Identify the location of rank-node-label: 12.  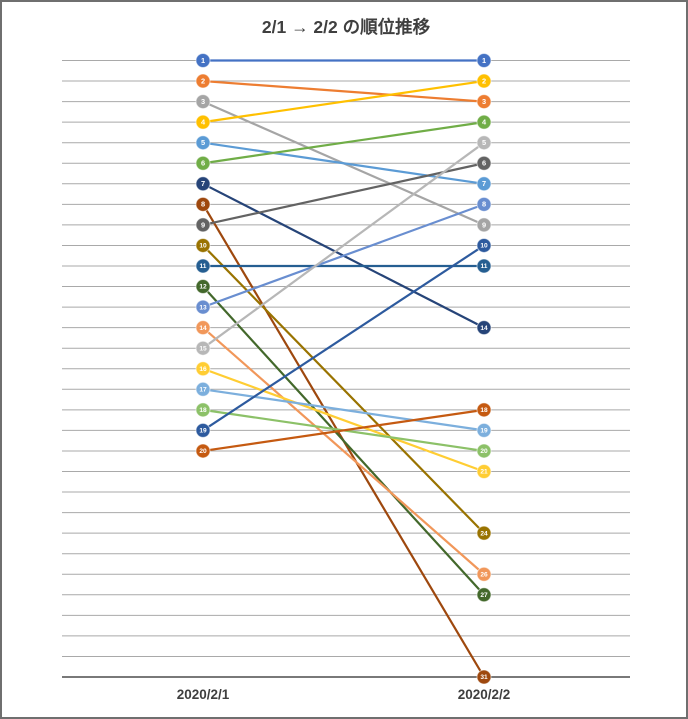
(203, 287).